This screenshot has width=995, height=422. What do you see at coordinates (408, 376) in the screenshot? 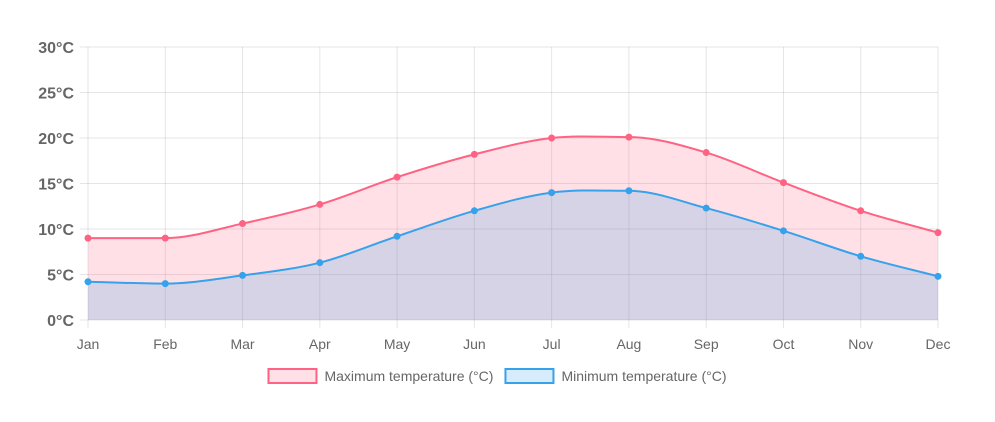
I see `legend-label-0: Maximum temperature (°C)` at bounding box center [408, 376].